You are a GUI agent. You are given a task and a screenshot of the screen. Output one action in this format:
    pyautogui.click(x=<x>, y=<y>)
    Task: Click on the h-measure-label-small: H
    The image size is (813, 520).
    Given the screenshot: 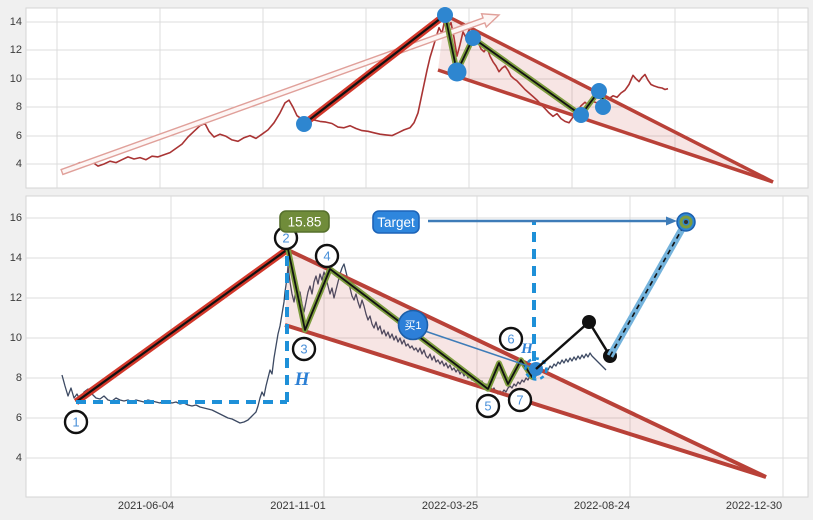 What is the action you would take?
    pyautogui.click(x=527, y=349)
    